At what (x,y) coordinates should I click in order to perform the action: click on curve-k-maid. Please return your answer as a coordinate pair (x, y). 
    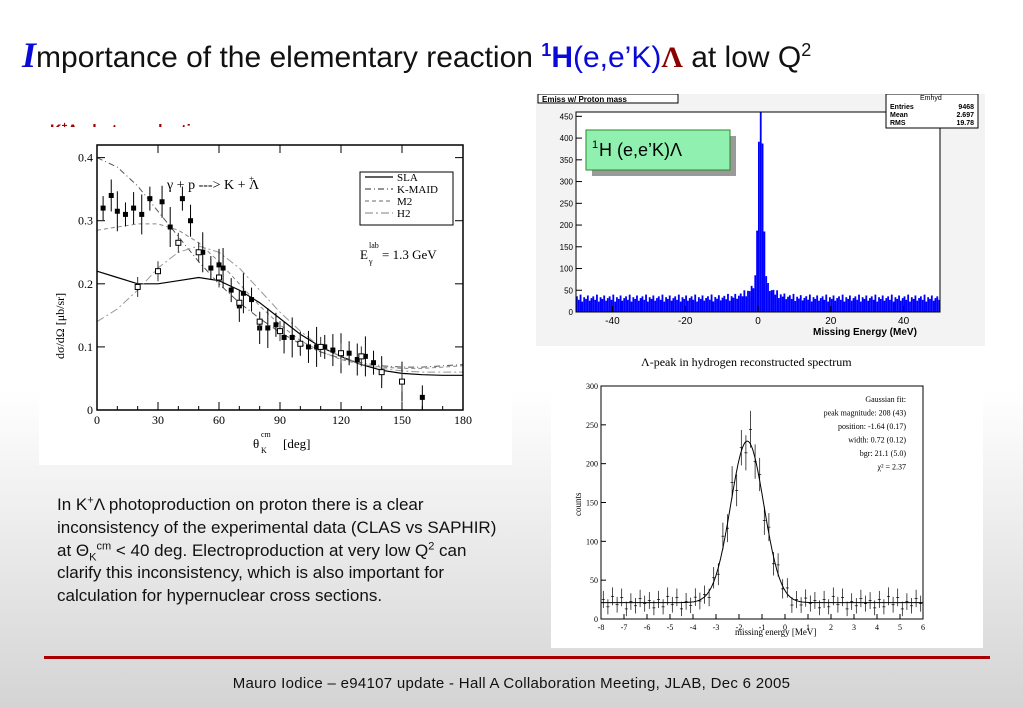
    Looking at the image, I should click on (280, 262).